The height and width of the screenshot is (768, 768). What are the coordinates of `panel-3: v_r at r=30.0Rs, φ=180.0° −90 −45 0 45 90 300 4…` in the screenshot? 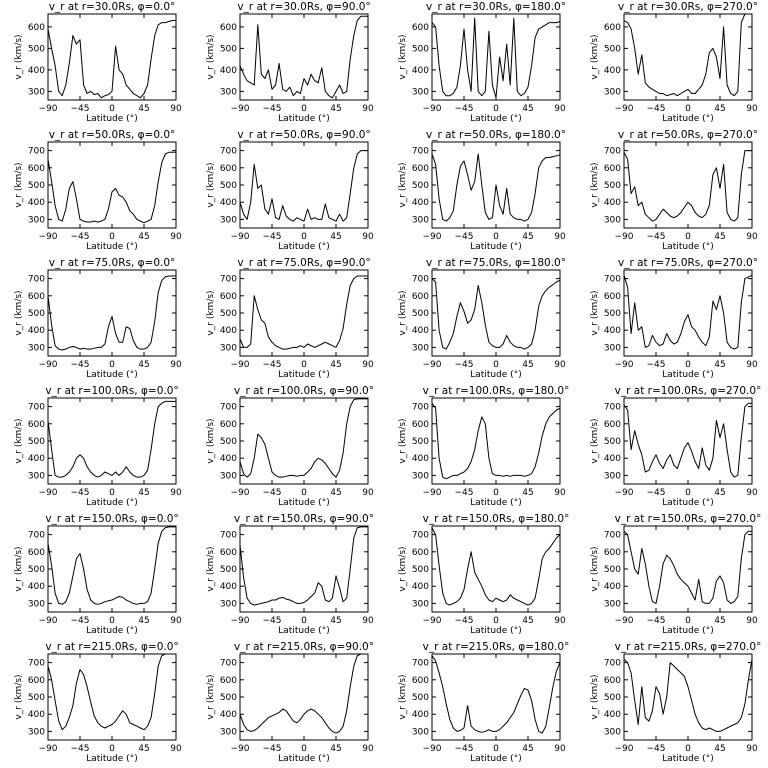 It's located at (482, 62).